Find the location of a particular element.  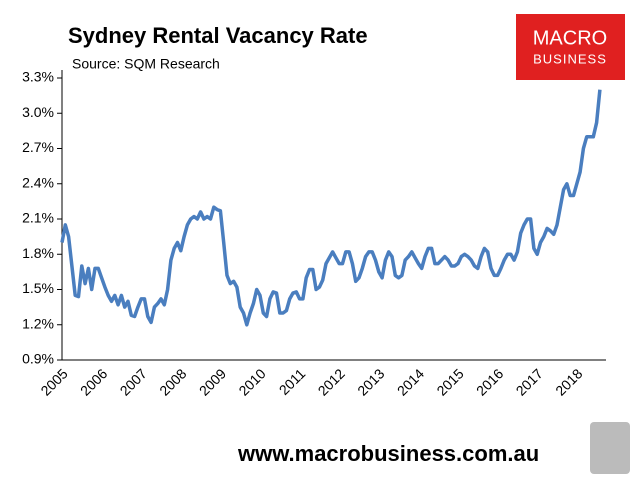

y-tick-label: 3.0% is located at coordinates (38, 112).